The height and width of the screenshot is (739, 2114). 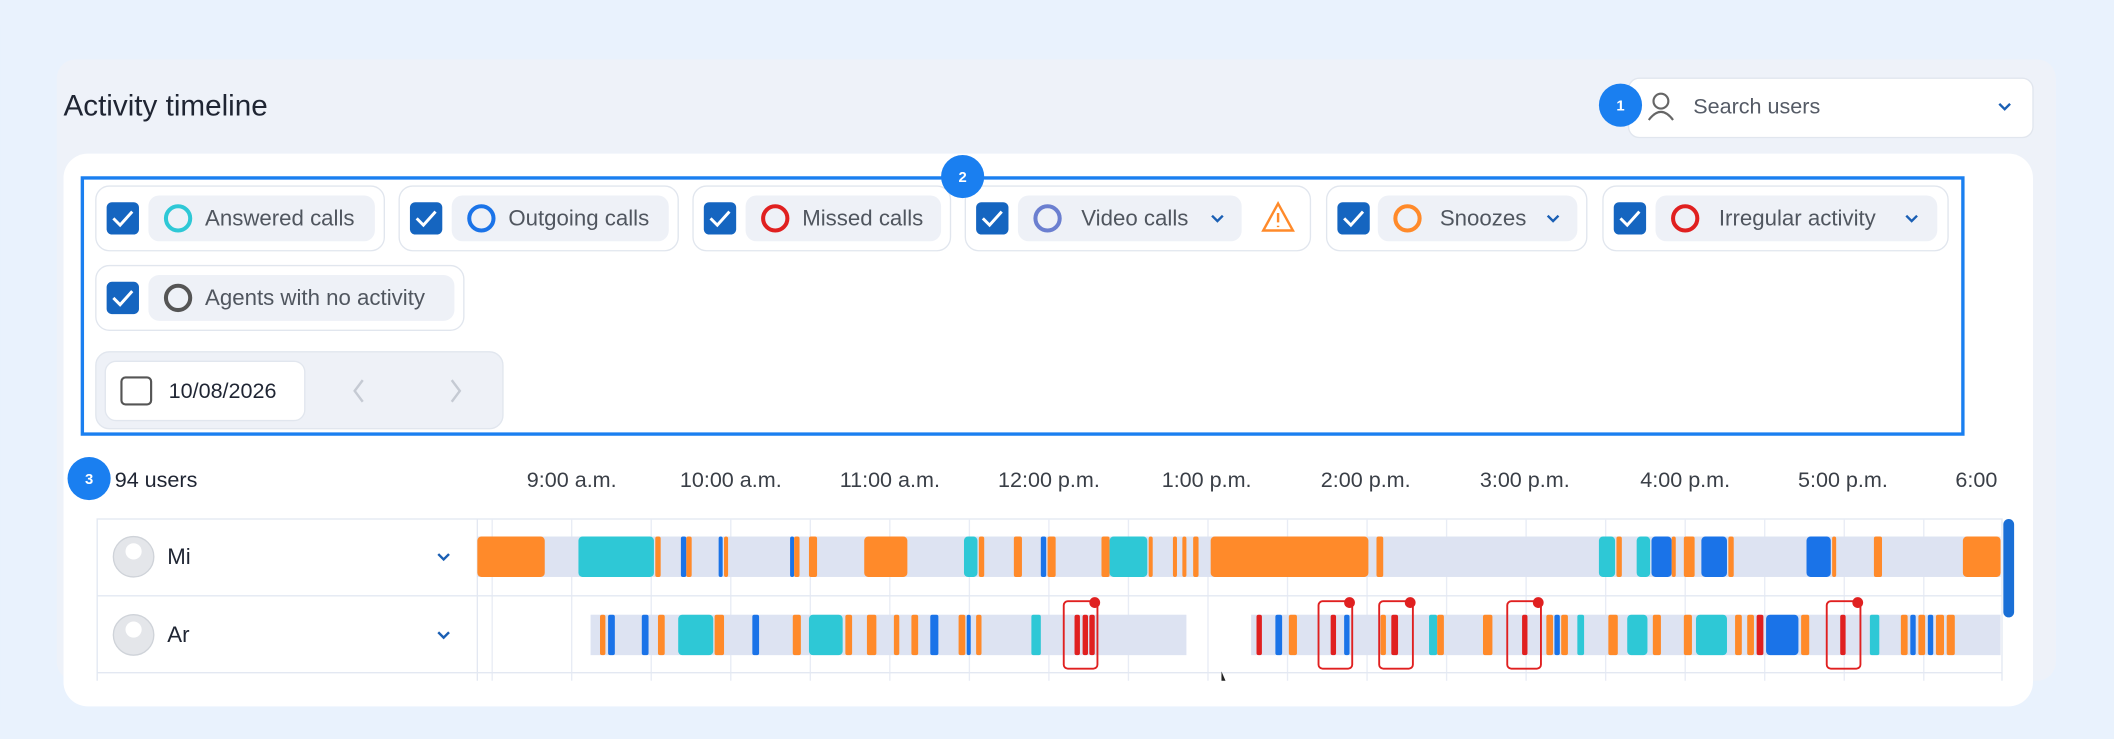 I want to click on prev-arrow, so click(x=358, y=391).